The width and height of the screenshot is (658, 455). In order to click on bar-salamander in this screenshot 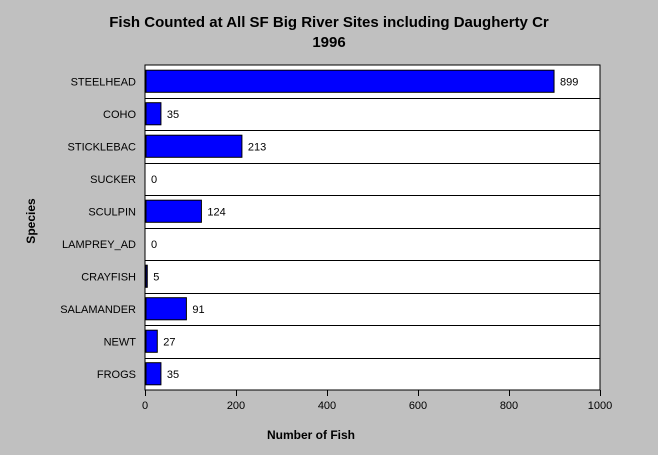, I will do `click(166, 309)`.